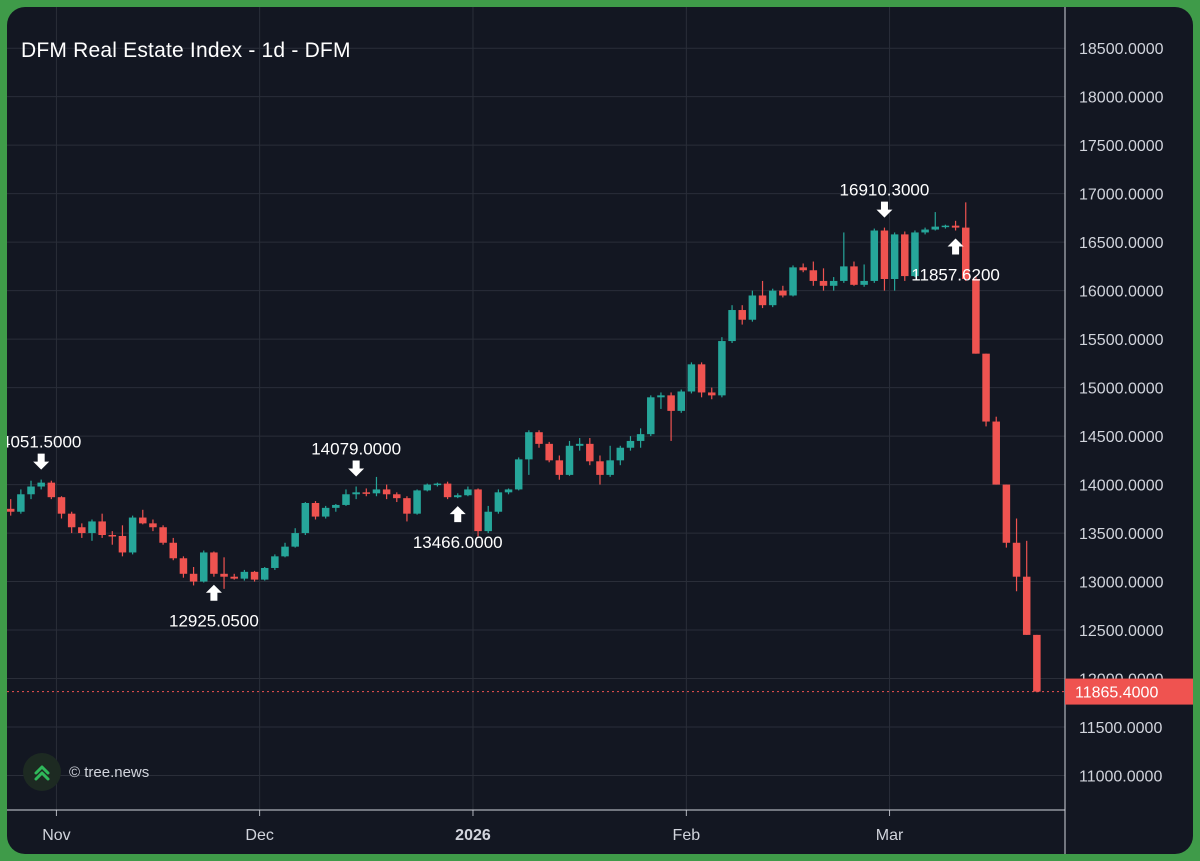  What do you see at coordinates (86, 772) in the screenshot?
I see `watermark: © tree.news` at bounding box center [86, 772].